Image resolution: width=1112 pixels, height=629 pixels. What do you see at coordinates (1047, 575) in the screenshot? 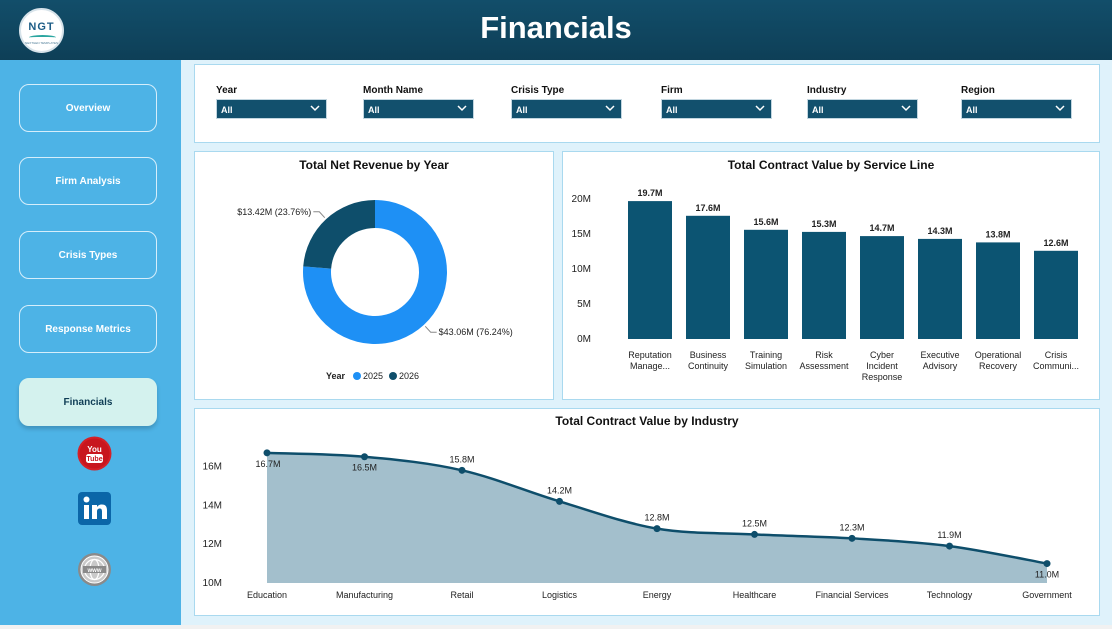
I see `area-data-label: 11.0M` at bounding box center [1047, 575].